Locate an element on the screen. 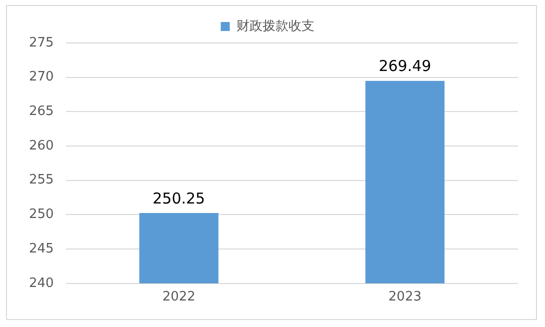 Image resolution: width=545 pixels, height=327 pixels. legend-label: 财政拨款收支 is located at coordinates (275, 26).